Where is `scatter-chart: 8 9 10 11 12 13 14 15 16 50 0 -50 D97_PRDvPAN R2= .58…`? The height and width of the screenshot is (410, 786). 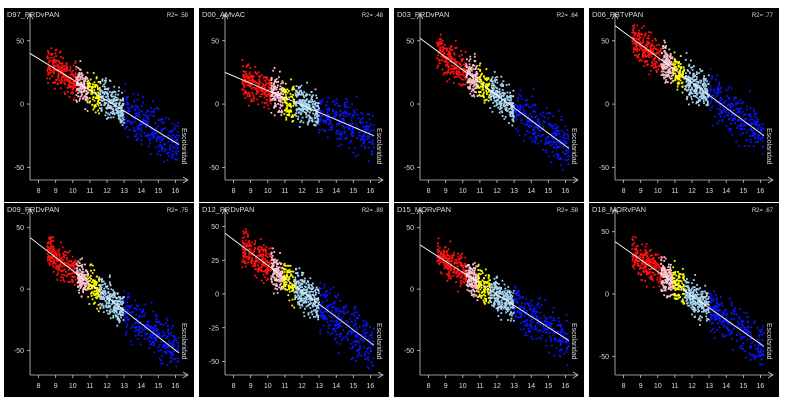 scatter-chart: 8 9 10 11 12 13 14 15 16 50 0 -50 D97_PRDvPAN R2= .58… is located at coordinates (99, 105).